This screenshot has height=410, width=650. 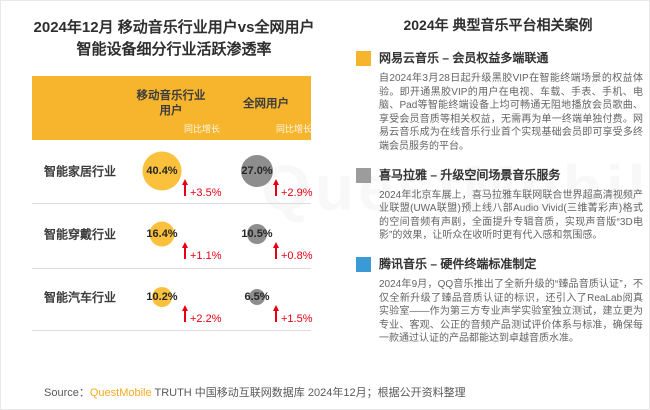 I want to click on bubble-value: 10.5%, so click(x=257, y=234).